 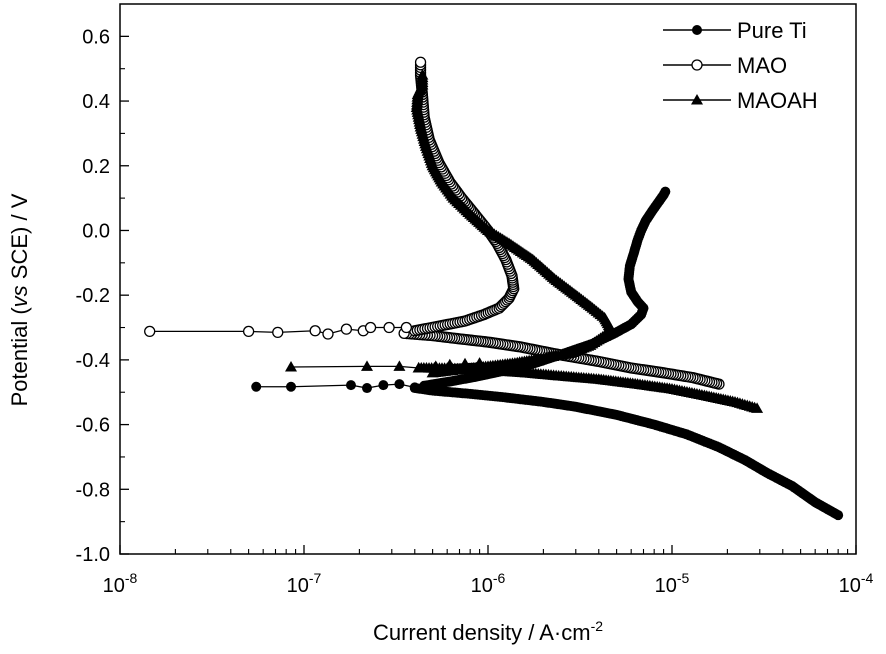 What do you see at coordinates (96, 167) in the screenshot?
I see `y-tick-label: 0.2` at bounding box center [96, 167].